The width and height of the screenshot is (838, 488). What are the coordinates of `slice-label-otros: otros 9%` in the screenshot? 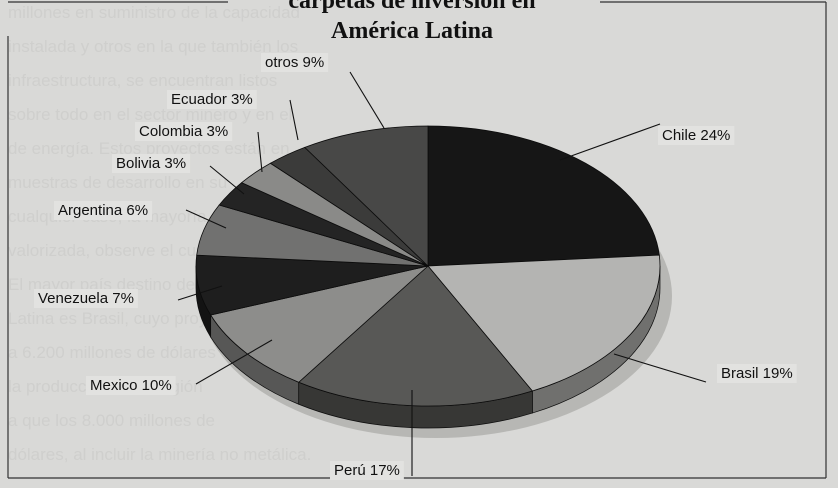 It's located at (294, 62).